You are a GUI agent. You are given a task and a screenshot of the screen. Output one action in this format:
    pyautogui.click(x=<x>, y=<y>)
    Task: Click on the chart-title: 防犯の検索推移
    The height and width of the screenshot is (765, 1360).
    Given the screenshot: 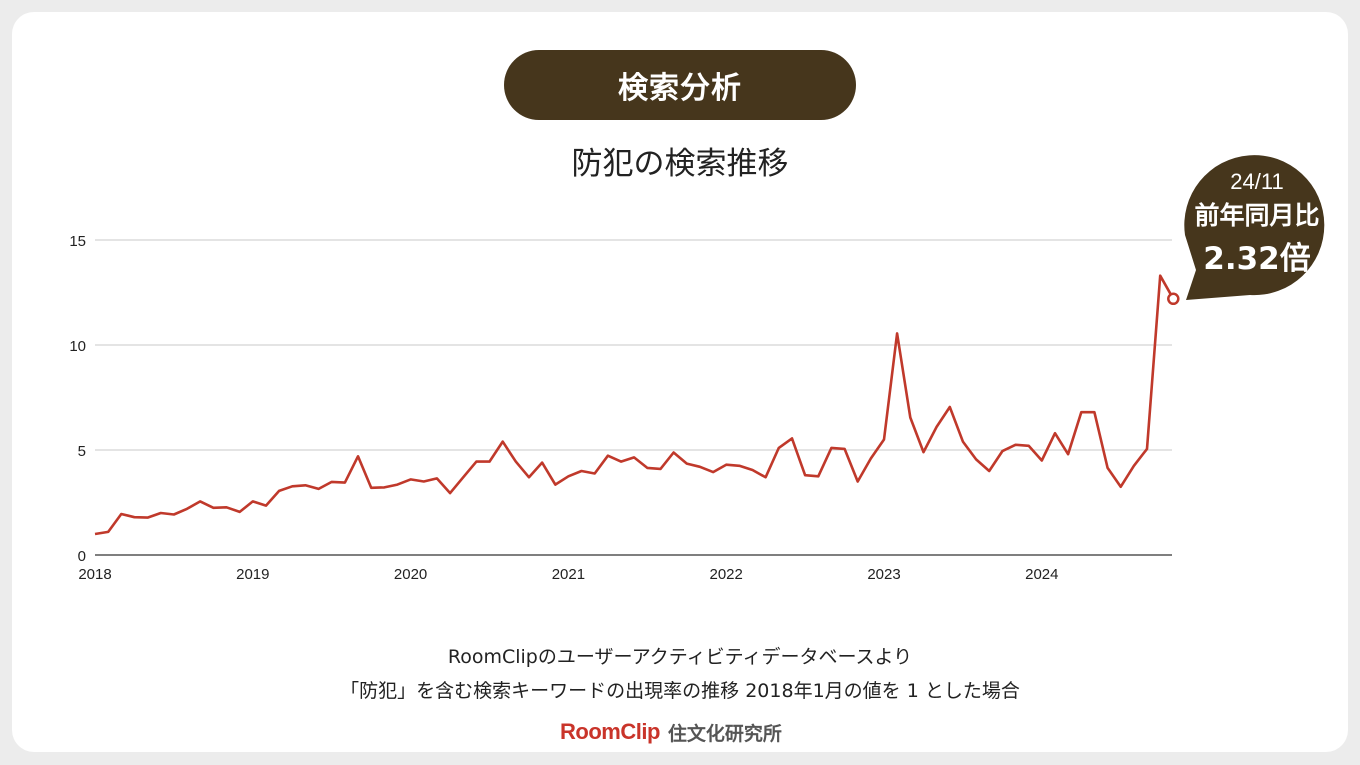 What is the action you would take?
    pyautogui.click(x=680, y=164)
    